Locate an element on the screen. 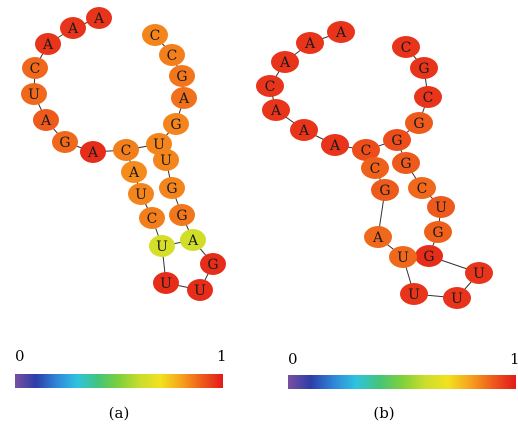 The image size is (518, 441). scale-b-min-label: 0 is located at coordinates (293, 359).